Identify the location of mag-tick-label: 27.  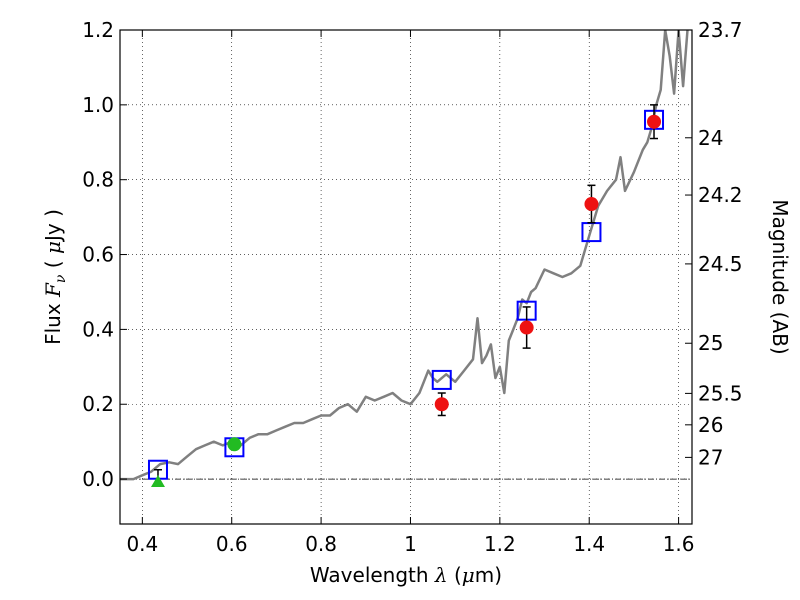
(710, 457).